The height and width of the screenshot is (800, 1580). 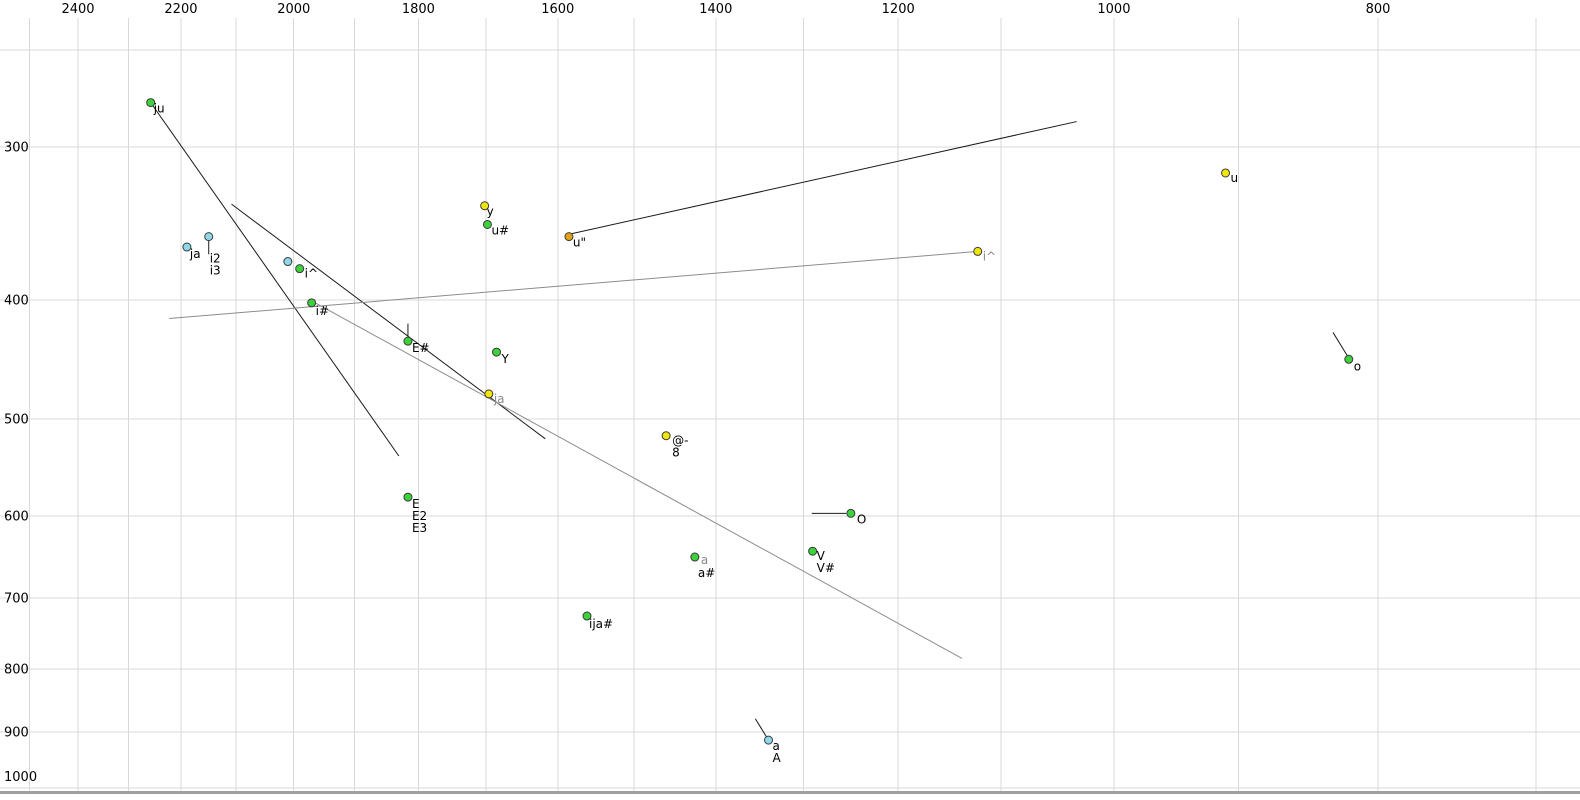 What do you see at coordinates (159, 109) in the screenshot?
I see `point-label: ju` at bounding box center [159, 109].